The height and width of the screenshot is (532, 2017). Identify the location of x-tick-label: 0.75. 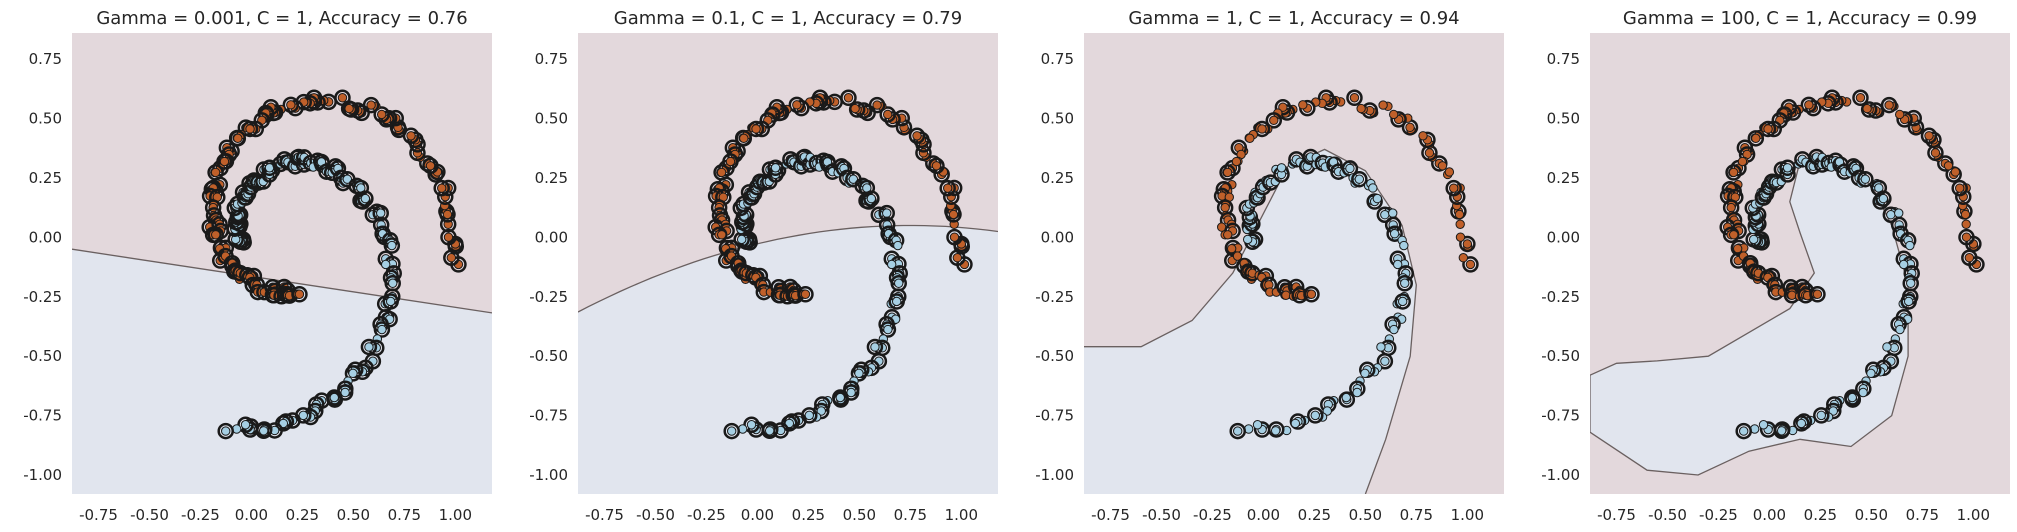
(1416, 515).